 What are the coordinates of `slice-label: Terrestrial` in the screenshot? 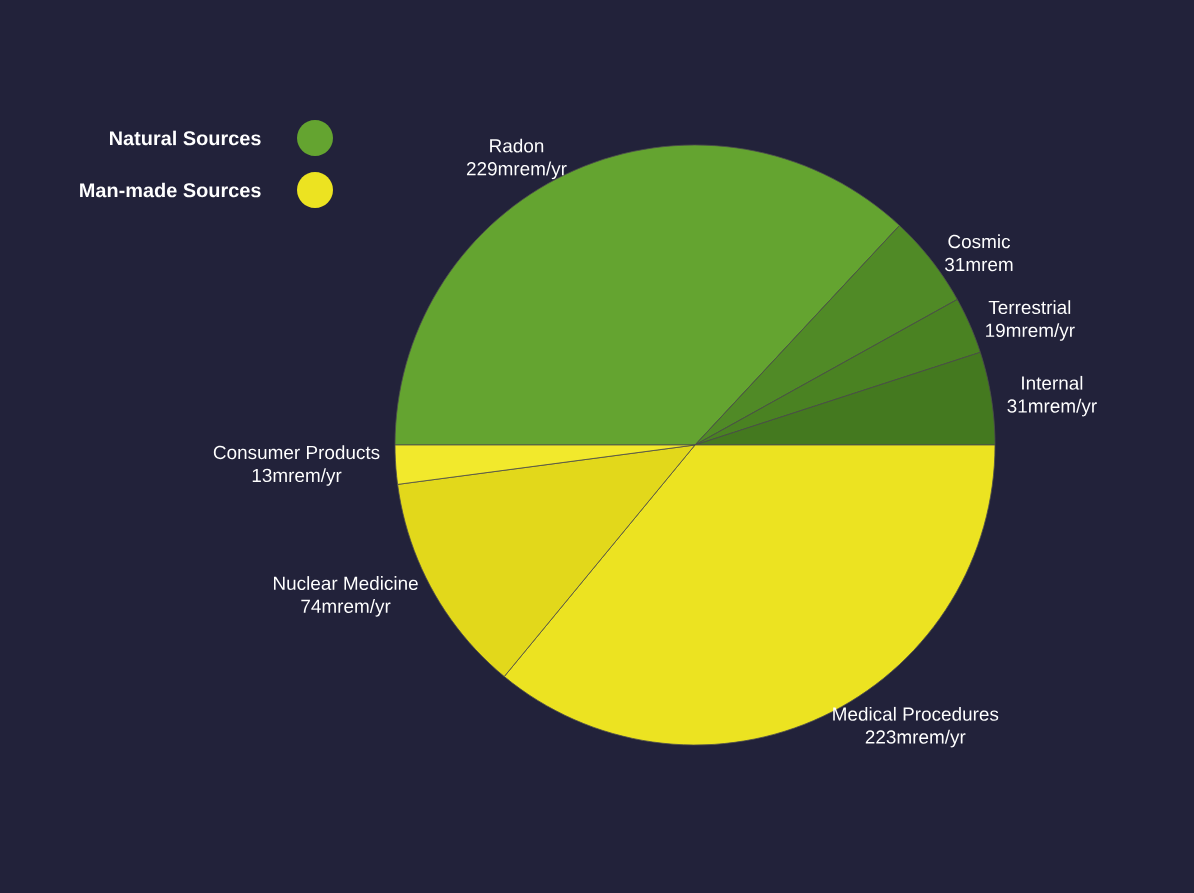 It's located at (1029, 307).